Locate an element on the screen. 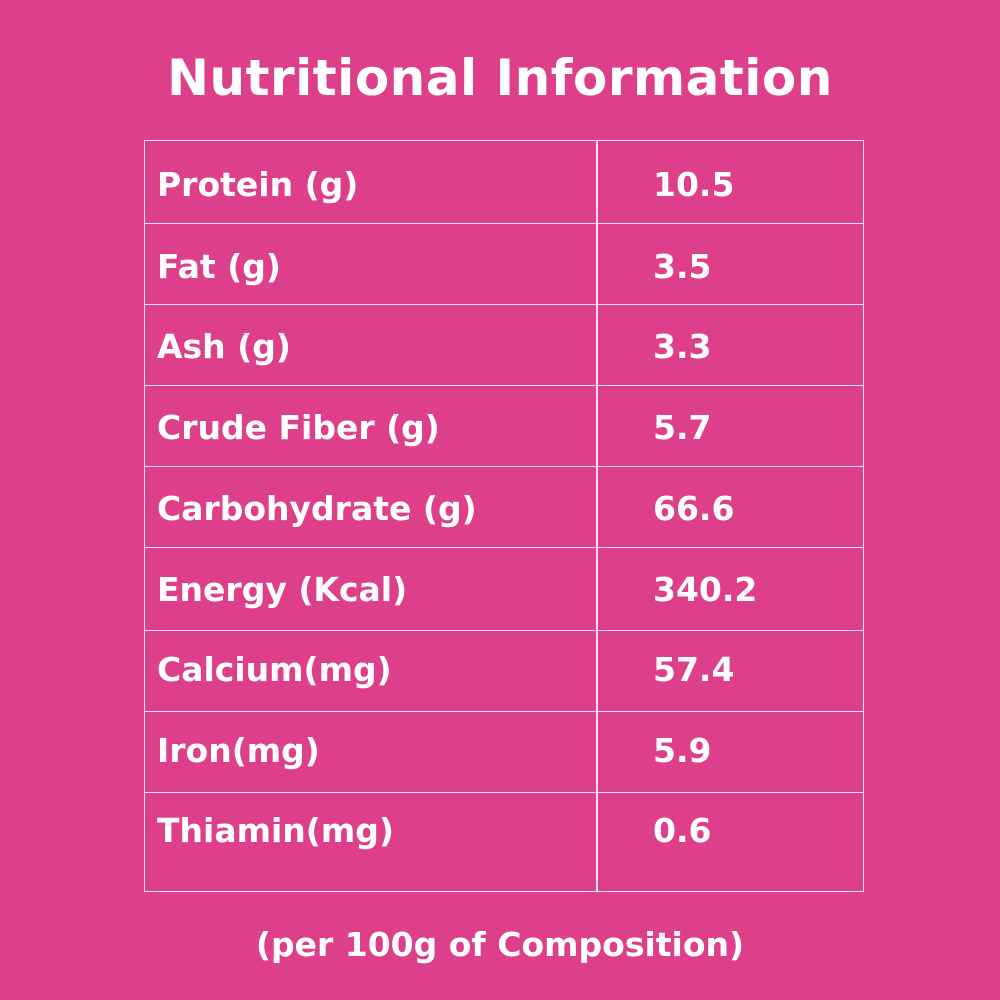 The image size is (1000, 1000). nutrient-label: Iron(mg) is located at coordinates (238, 750).